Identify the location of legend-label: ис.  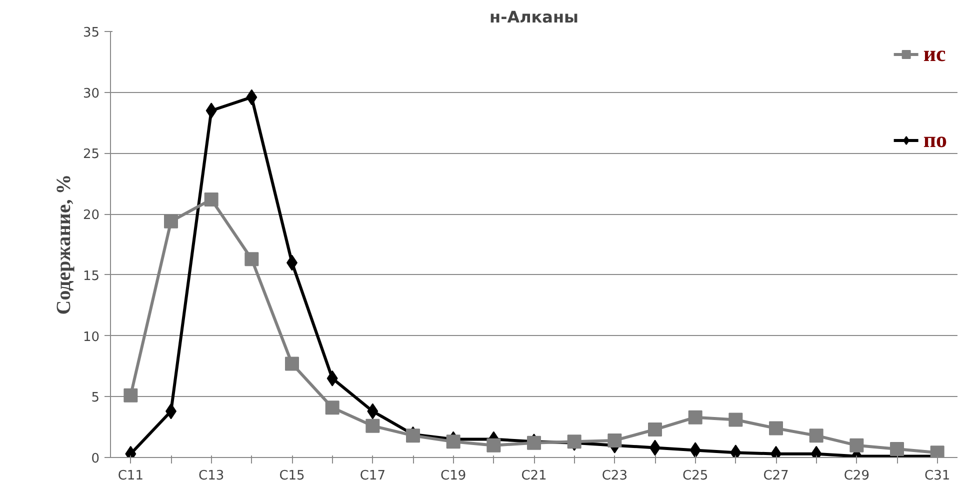
(934, 54).